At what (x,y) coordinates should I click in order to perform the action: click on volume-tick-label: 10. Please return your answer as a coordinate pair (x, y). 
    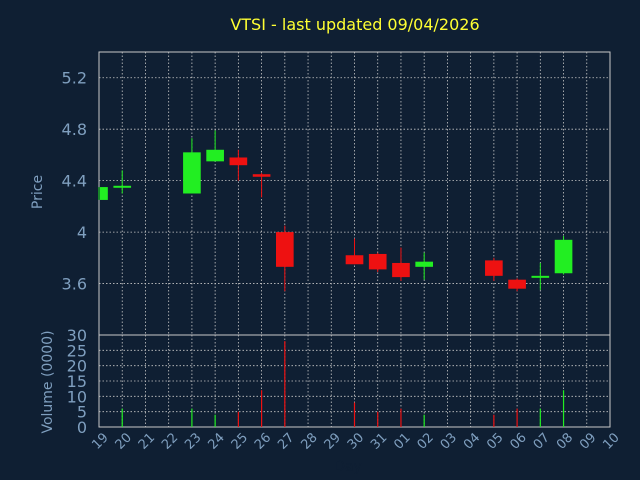
    Looking at the image, I should click on (77, 396).